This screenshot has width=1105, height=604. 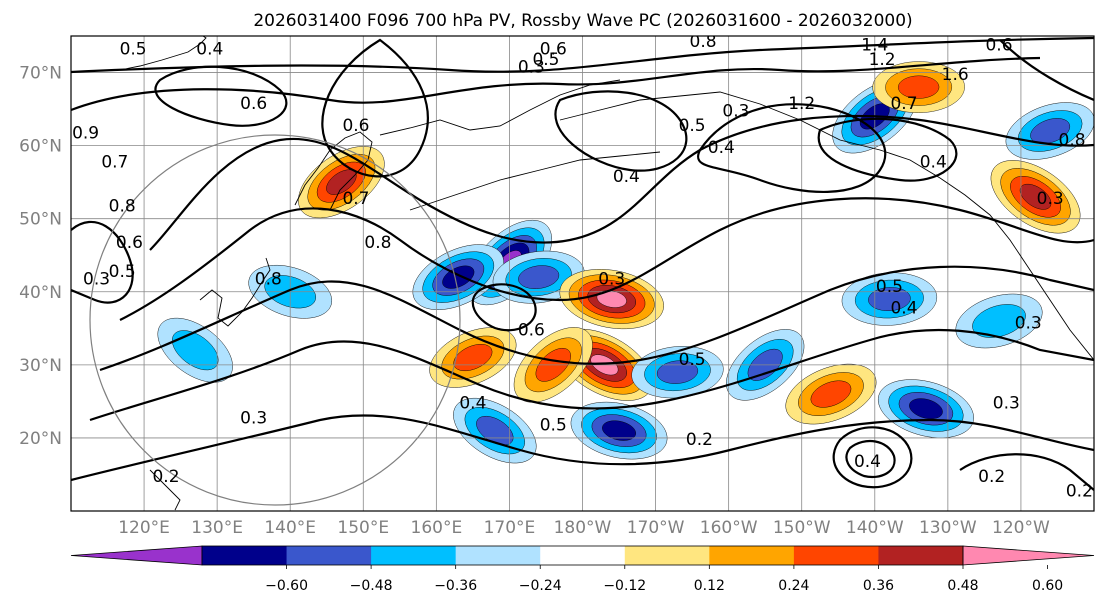 What do you see at coordinates (40, 256) in the screenshot?
I see `latitude-axis: 20°N 30°N 40°N 50°N 60°N 70°N` at bounding box center [40, 256].